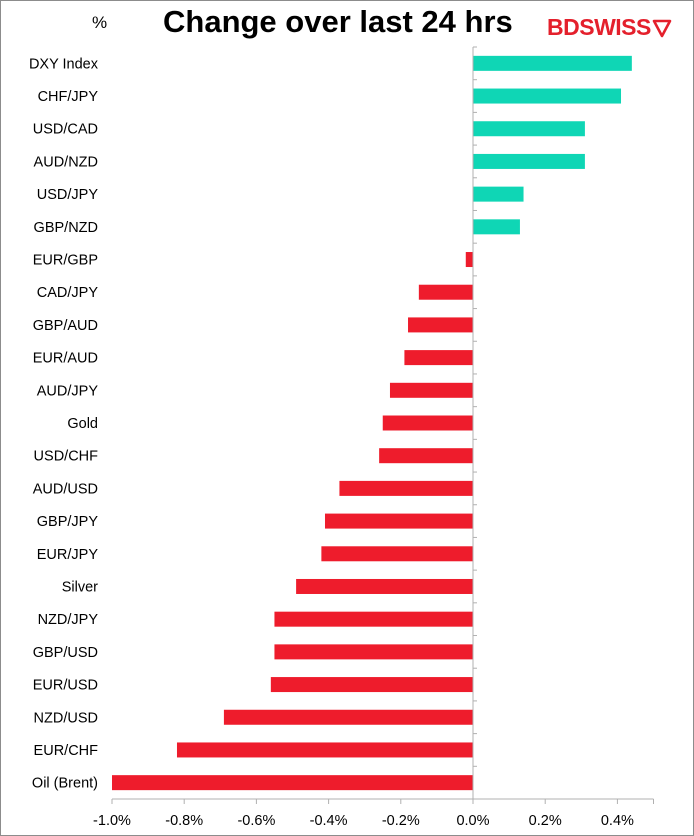  What do you see at coordinates (112, 821) in the screenshot?
I see `x-tick-label: -1.0%` at bounding box center [112, 821].